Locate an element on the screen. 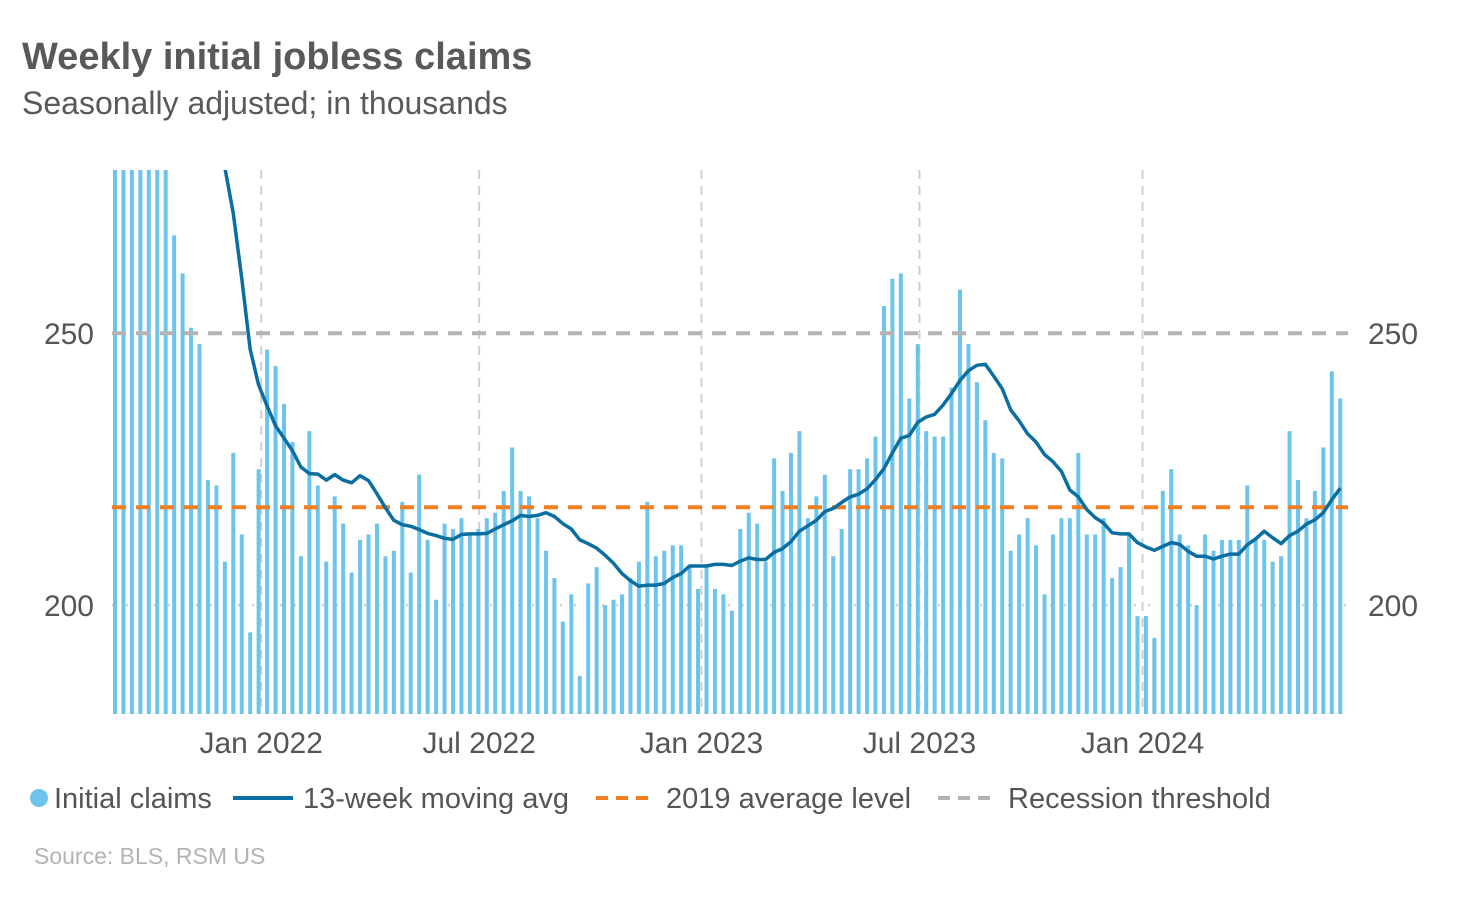 This screenshot has height=899, width=1473. y-tick-label-right: 250 is located at coordinates (1393, 334).